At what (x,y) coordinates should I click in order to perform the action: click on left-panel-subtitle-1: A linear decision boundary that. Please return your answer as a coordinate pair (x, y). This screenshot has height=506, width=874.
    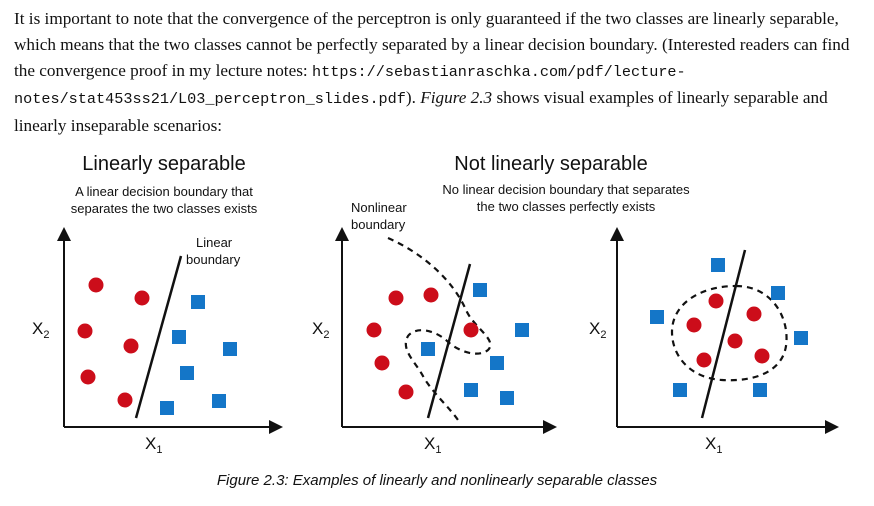
    Looking at the image, I should click on (164, 191).